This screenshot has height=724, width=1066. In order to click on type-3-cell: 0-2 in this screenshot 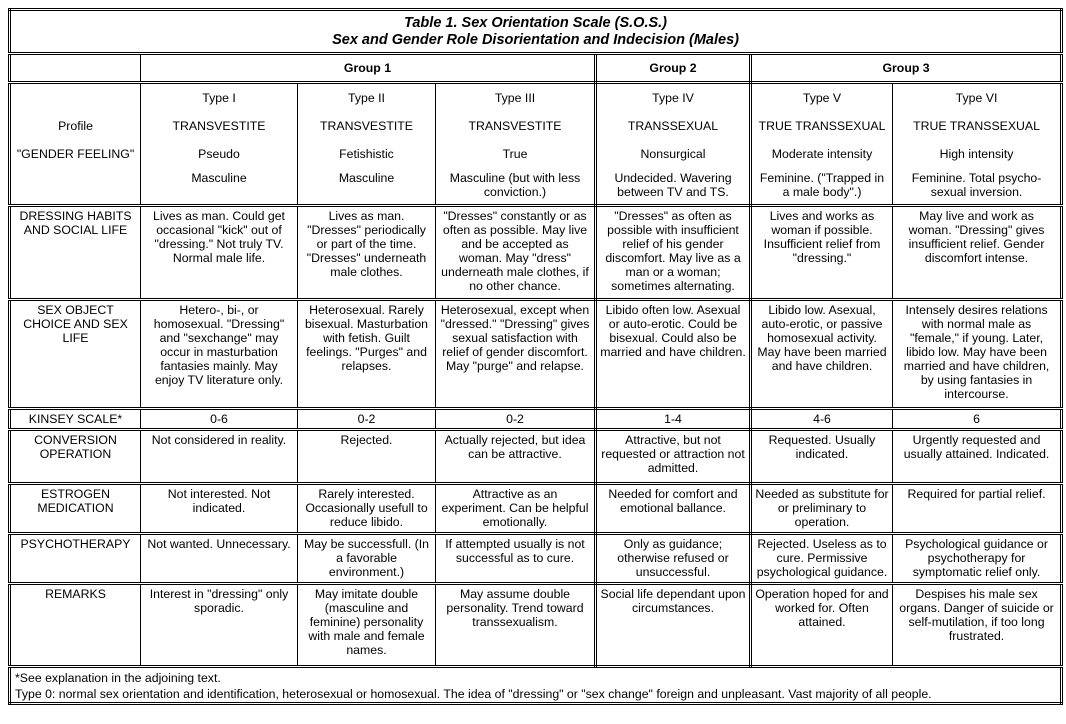, I will do `click(516, 419)`.